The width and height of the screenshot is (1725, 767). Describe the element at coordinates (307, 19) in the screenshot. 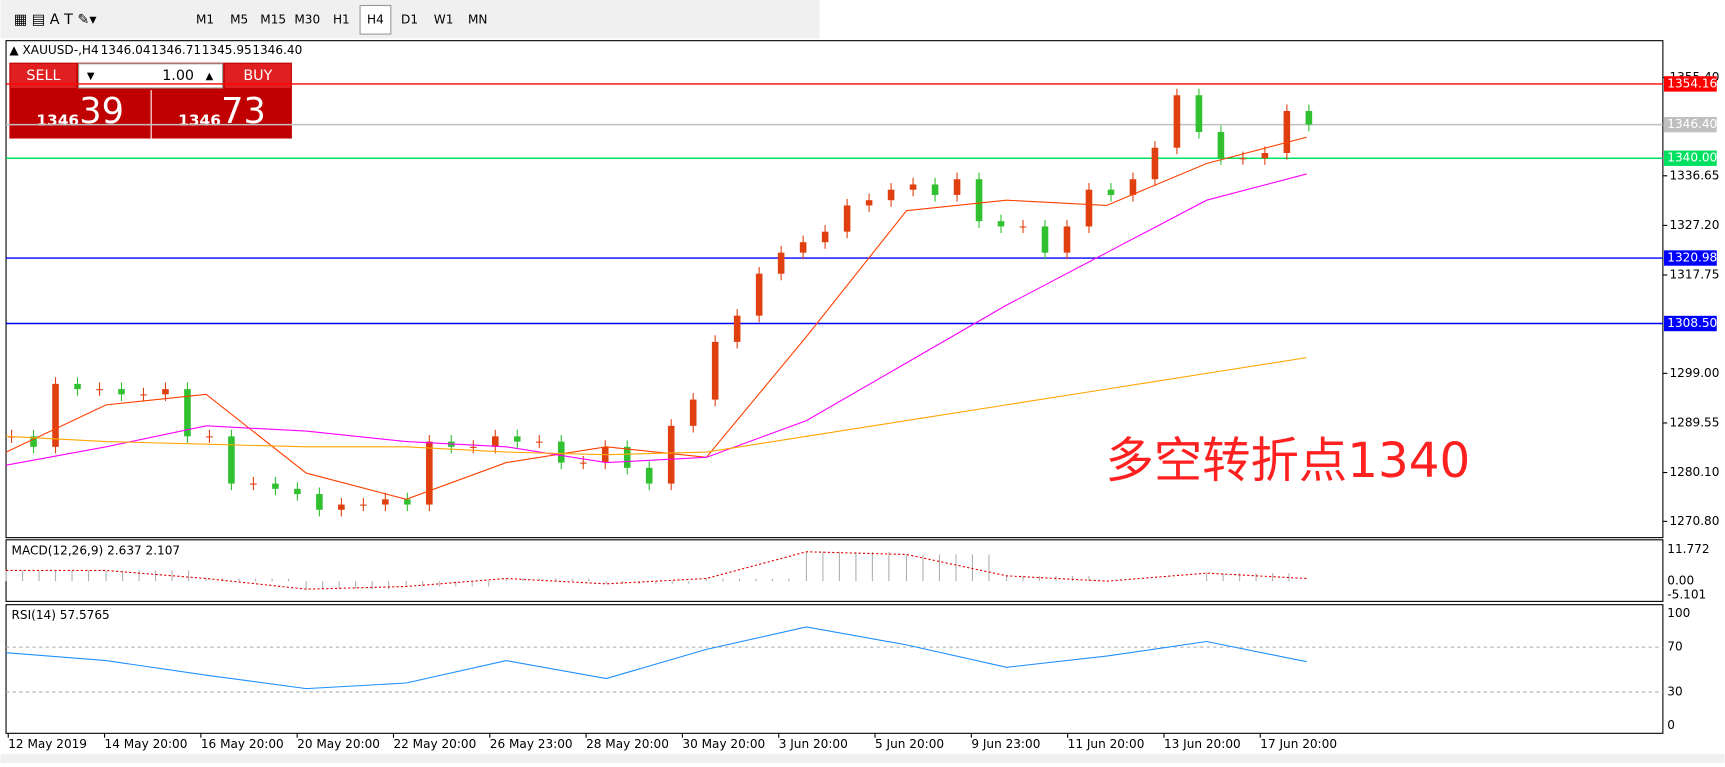

I see `timeframe-button: M30` at that location.